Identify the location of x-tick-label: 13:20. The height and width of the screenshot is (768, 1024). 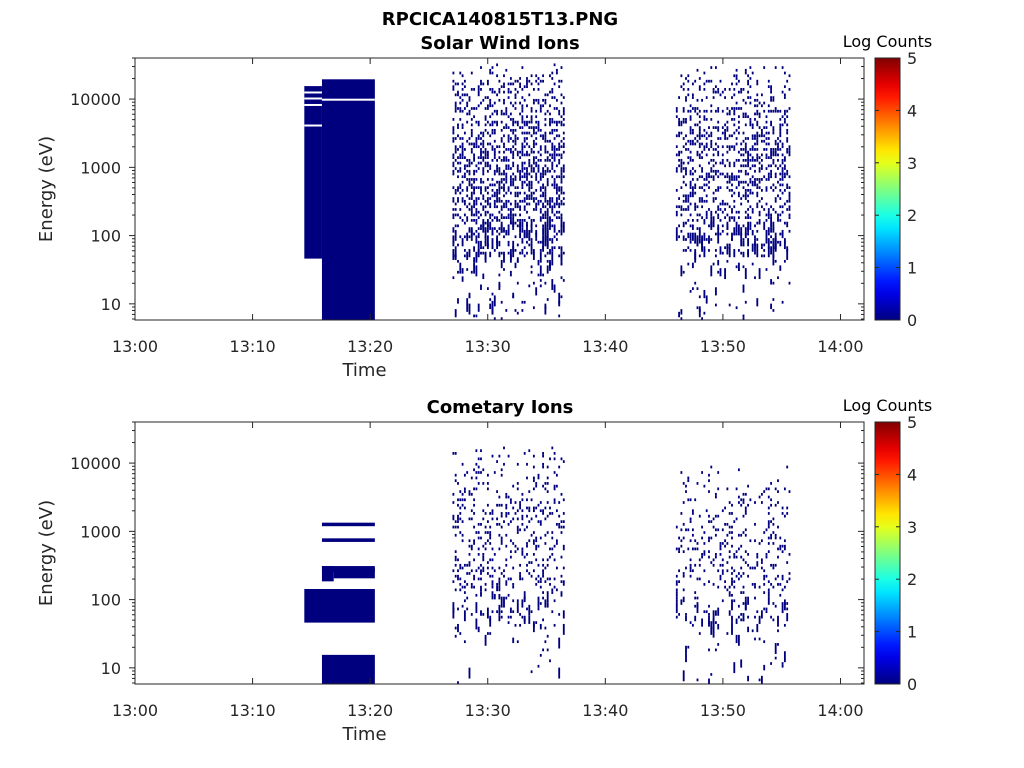
(370, 346).